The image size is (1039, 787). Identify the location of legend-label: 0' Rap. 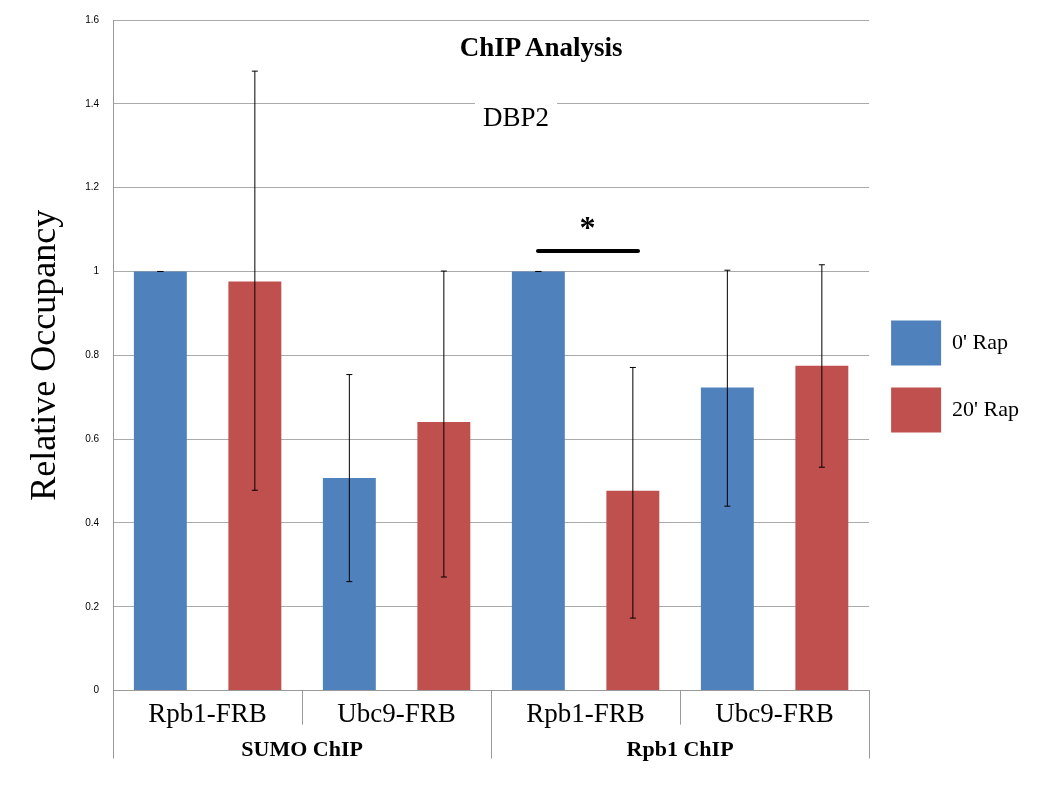
(980, 341).